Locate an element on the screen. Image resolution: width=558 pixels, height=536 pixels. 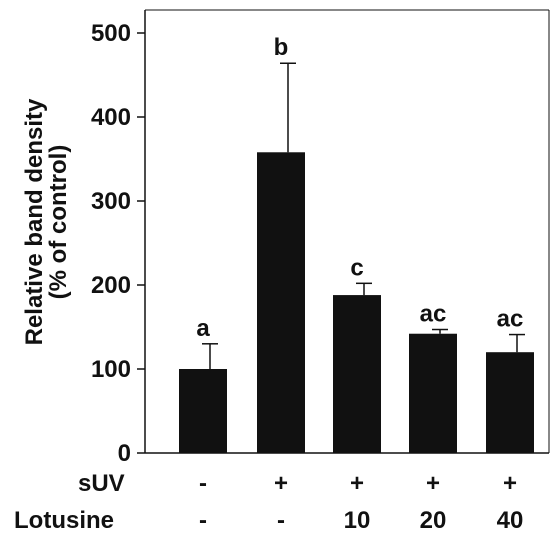
lotusine-value: 10 is located at coordinates (357, 520).